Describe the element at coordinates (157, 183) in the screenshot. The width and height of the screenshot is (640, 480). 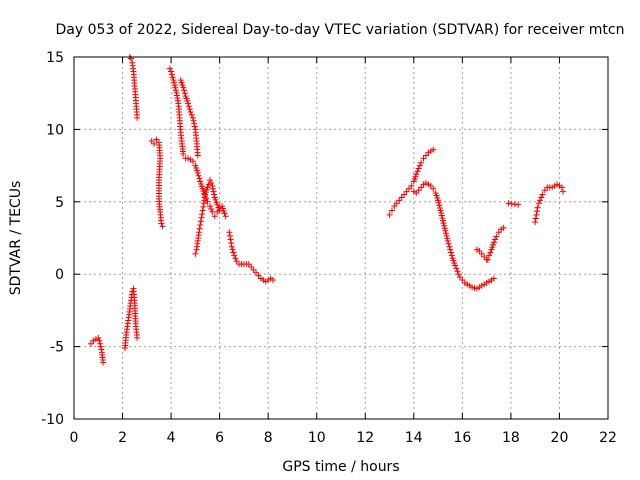
I see `segment-arc-d` at that location.